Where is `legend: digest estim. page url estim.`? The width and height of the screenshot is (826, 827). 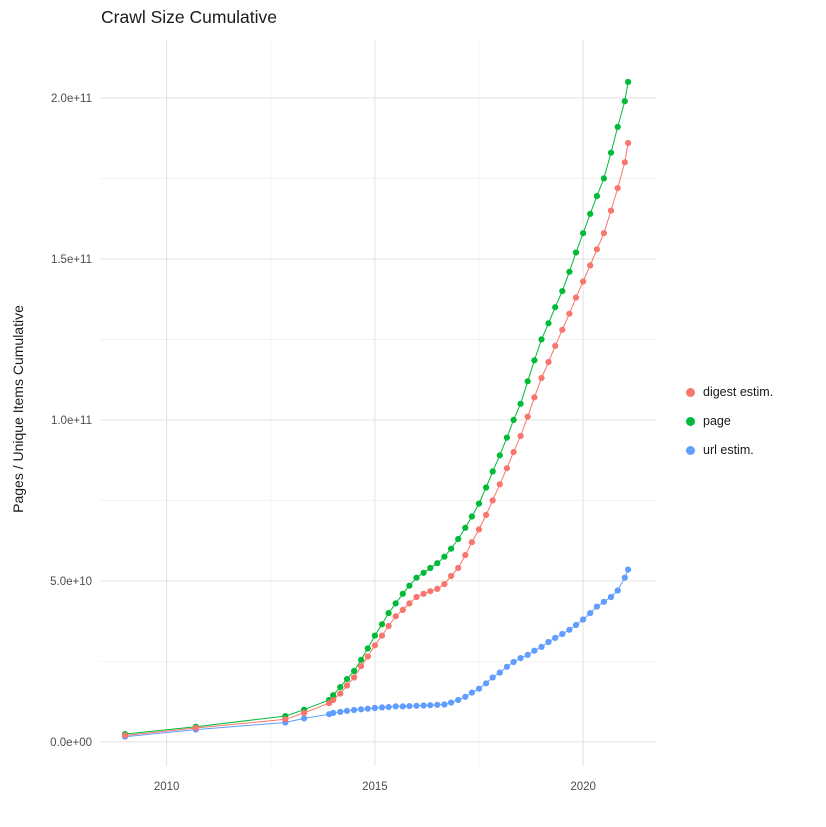 legend: digest estim. page url estim. is located at coordinates (729, 421).